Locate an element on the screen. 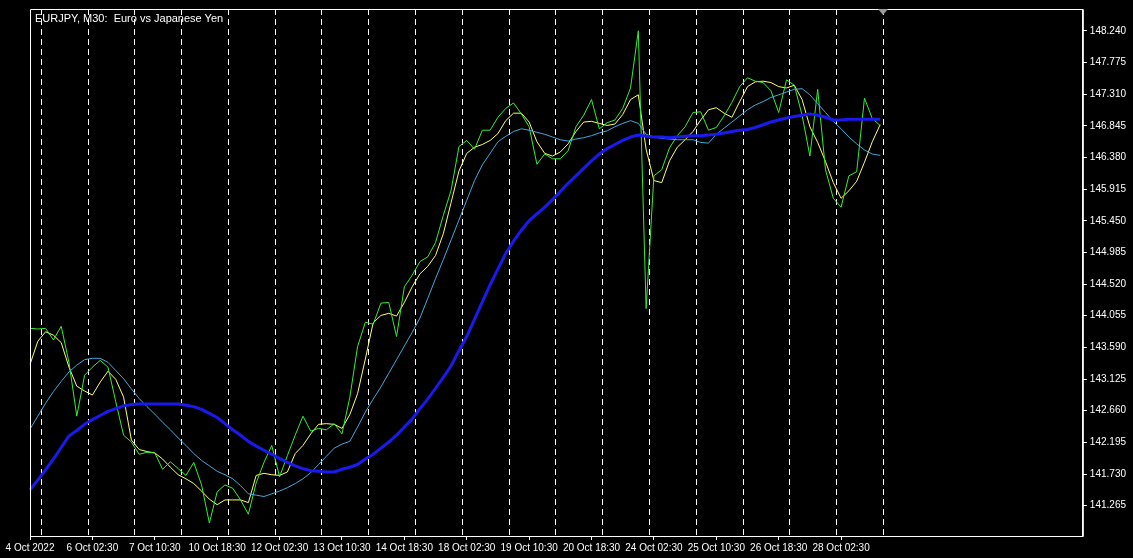 This screenshot has width=1133, height=558. x-tick-label: 13 Oct 10:30 is located at coordinates (342, 547).